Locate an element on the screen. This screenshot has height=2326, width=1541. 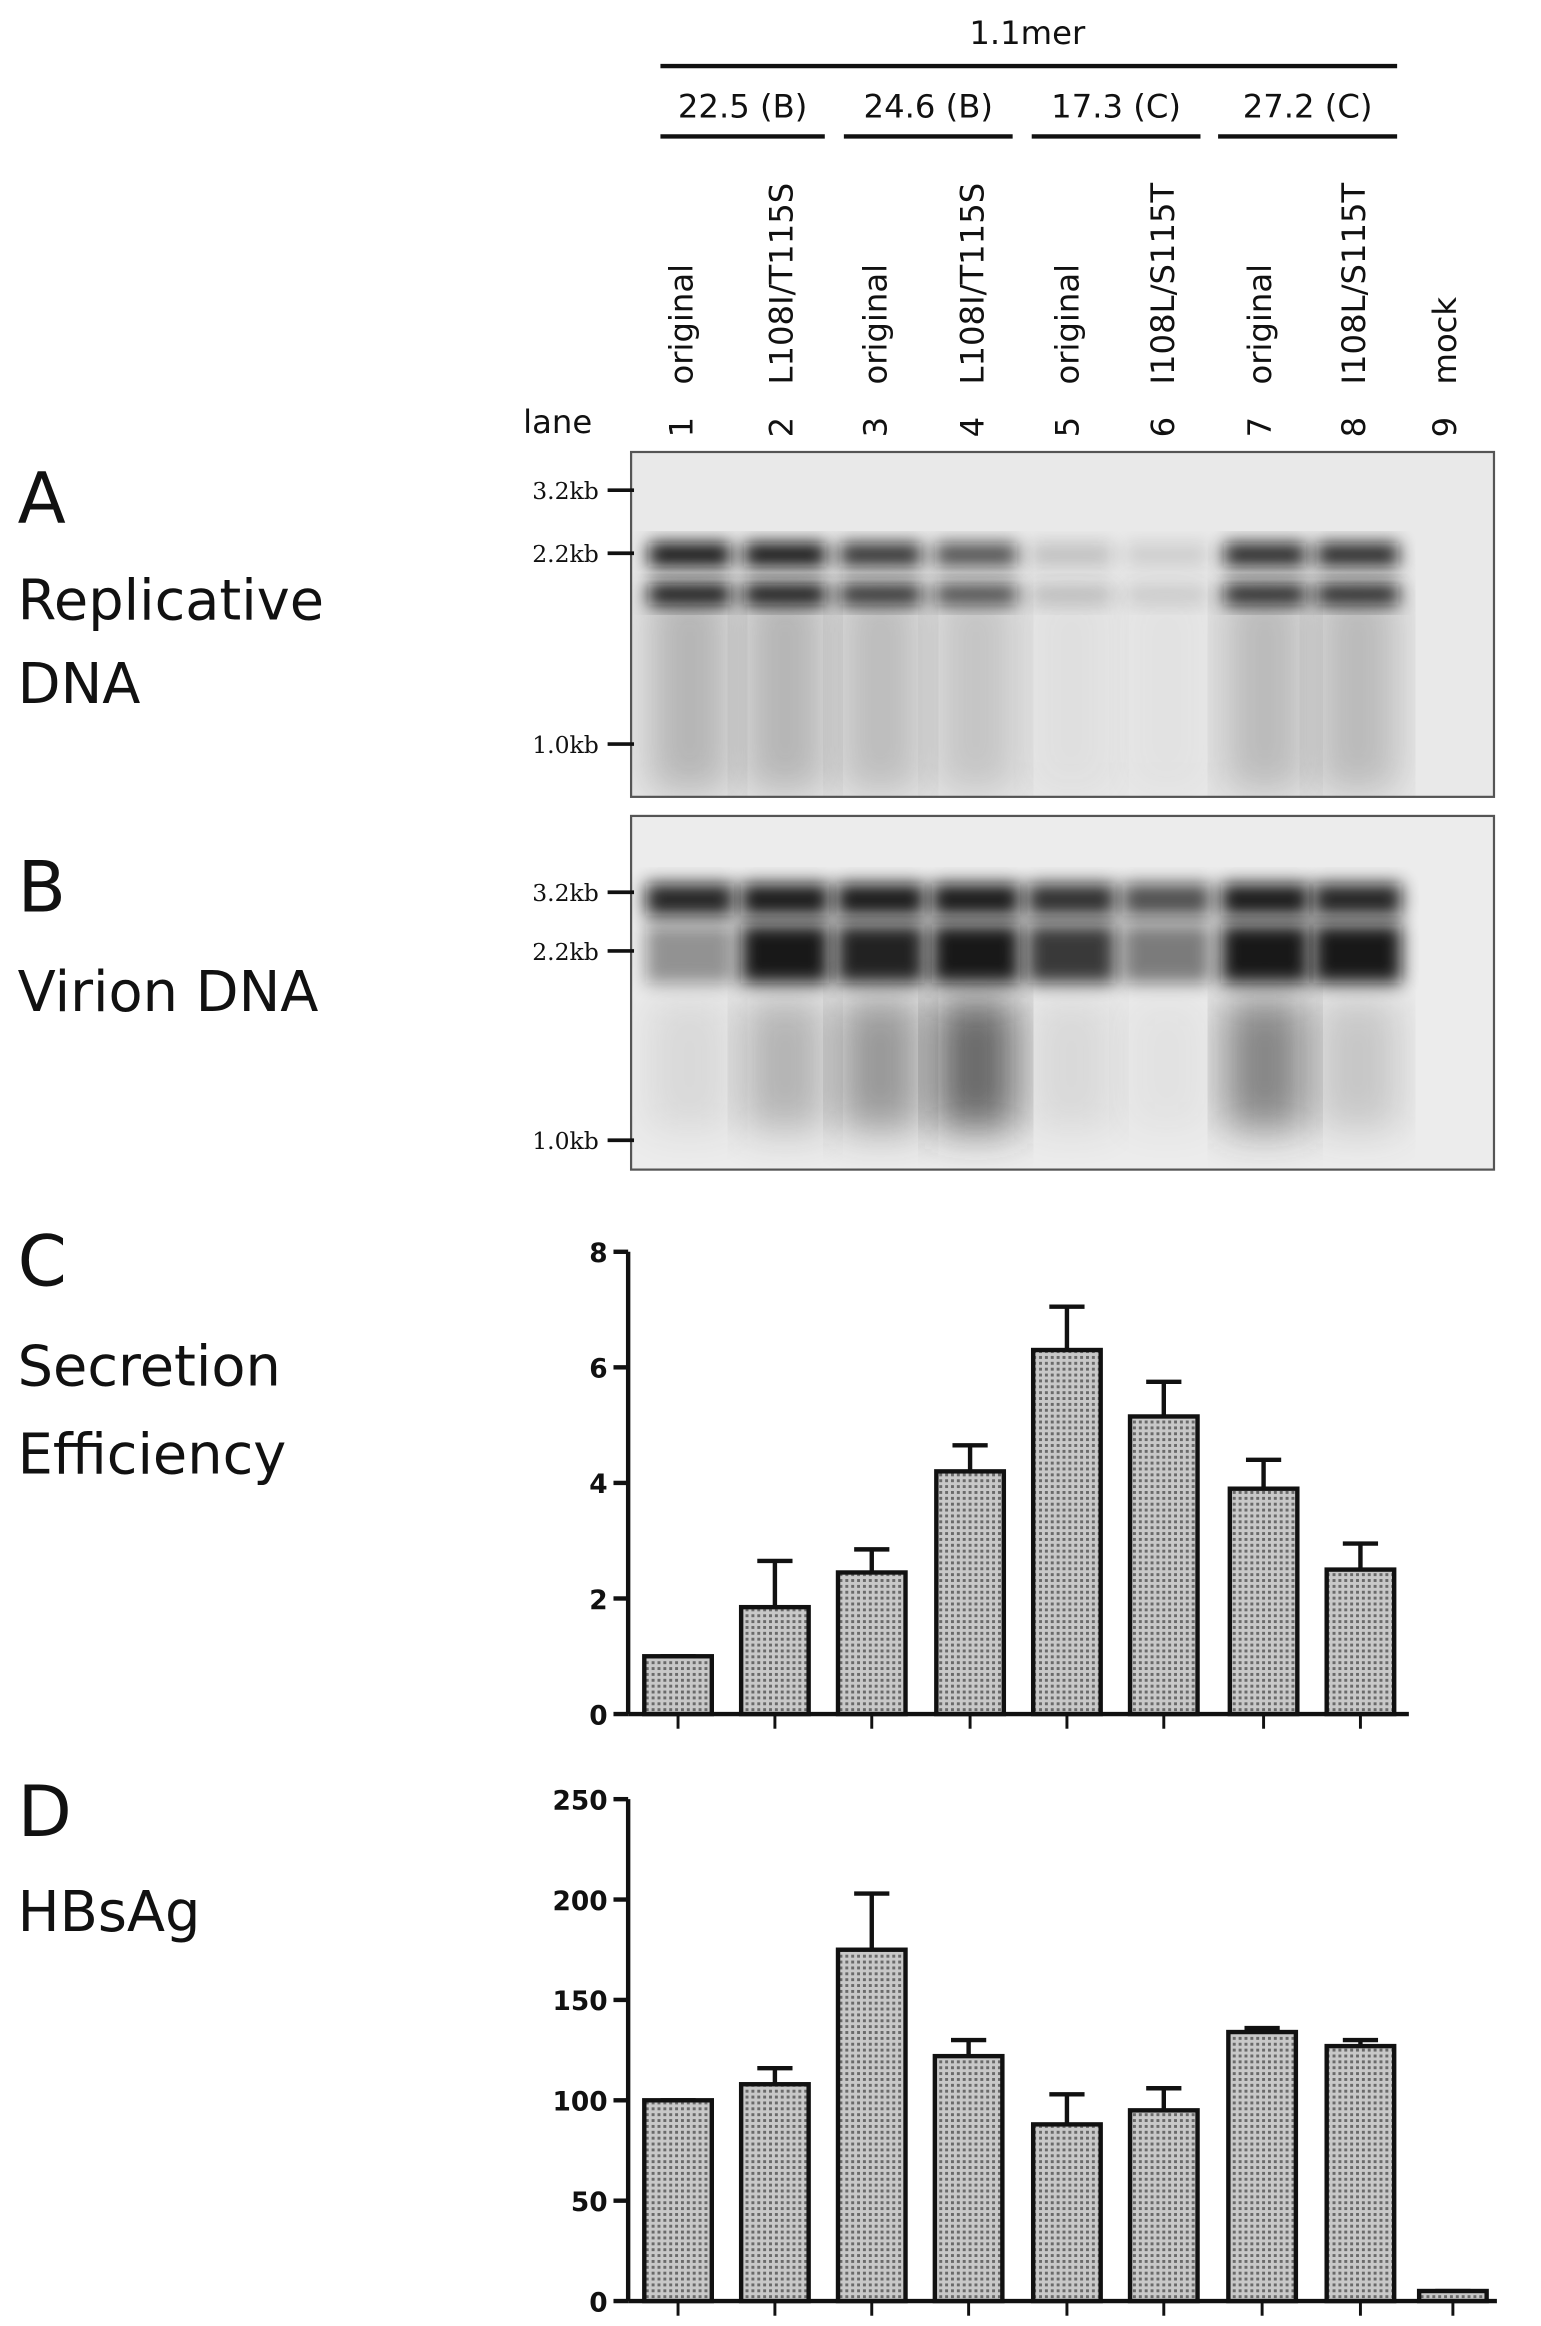
panel-letter: D is located at coordinates (45, 1812).